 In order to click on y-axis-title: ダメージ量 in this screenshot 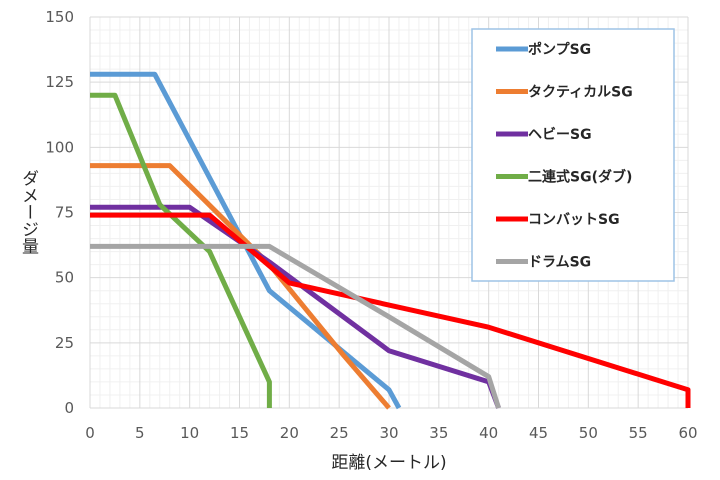, I will do `click(28, 211)`.